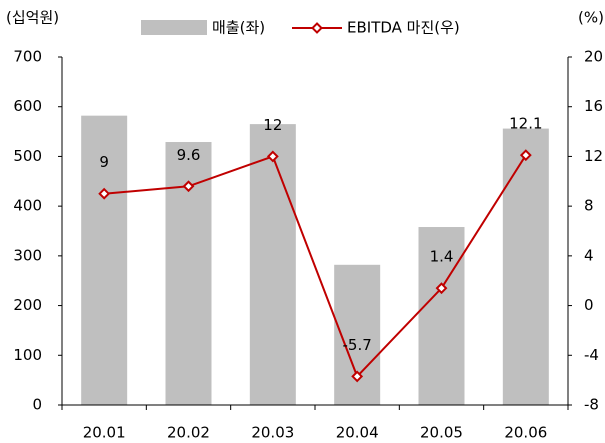 This screenshot has width=605, height=443. I want to click on y2-tick-label: 20, so click(593, 57).